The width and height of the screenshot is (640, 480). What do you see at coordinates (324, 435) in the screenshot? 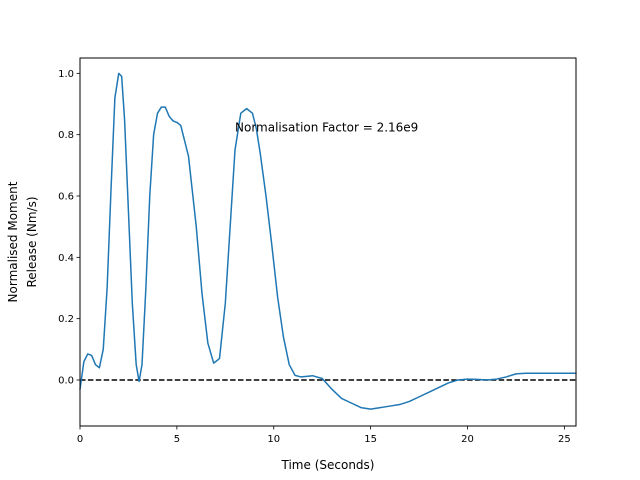
I see `x-axis-ticks: 0 5 10 15 20 25` at bounding box center [324, 435].